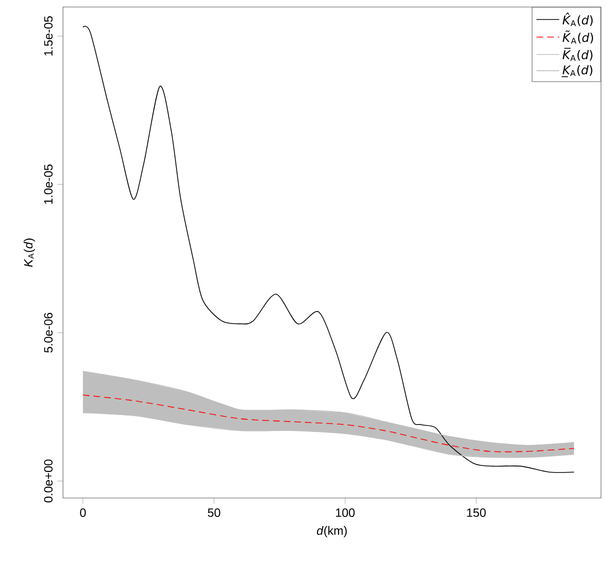 The width and height of the screenshot is (607, 565). What do you see at coordinates (48, 184) in the screenshot?
I see `y-tick-label: 1.0e-05` at bounding box center [48, 184].